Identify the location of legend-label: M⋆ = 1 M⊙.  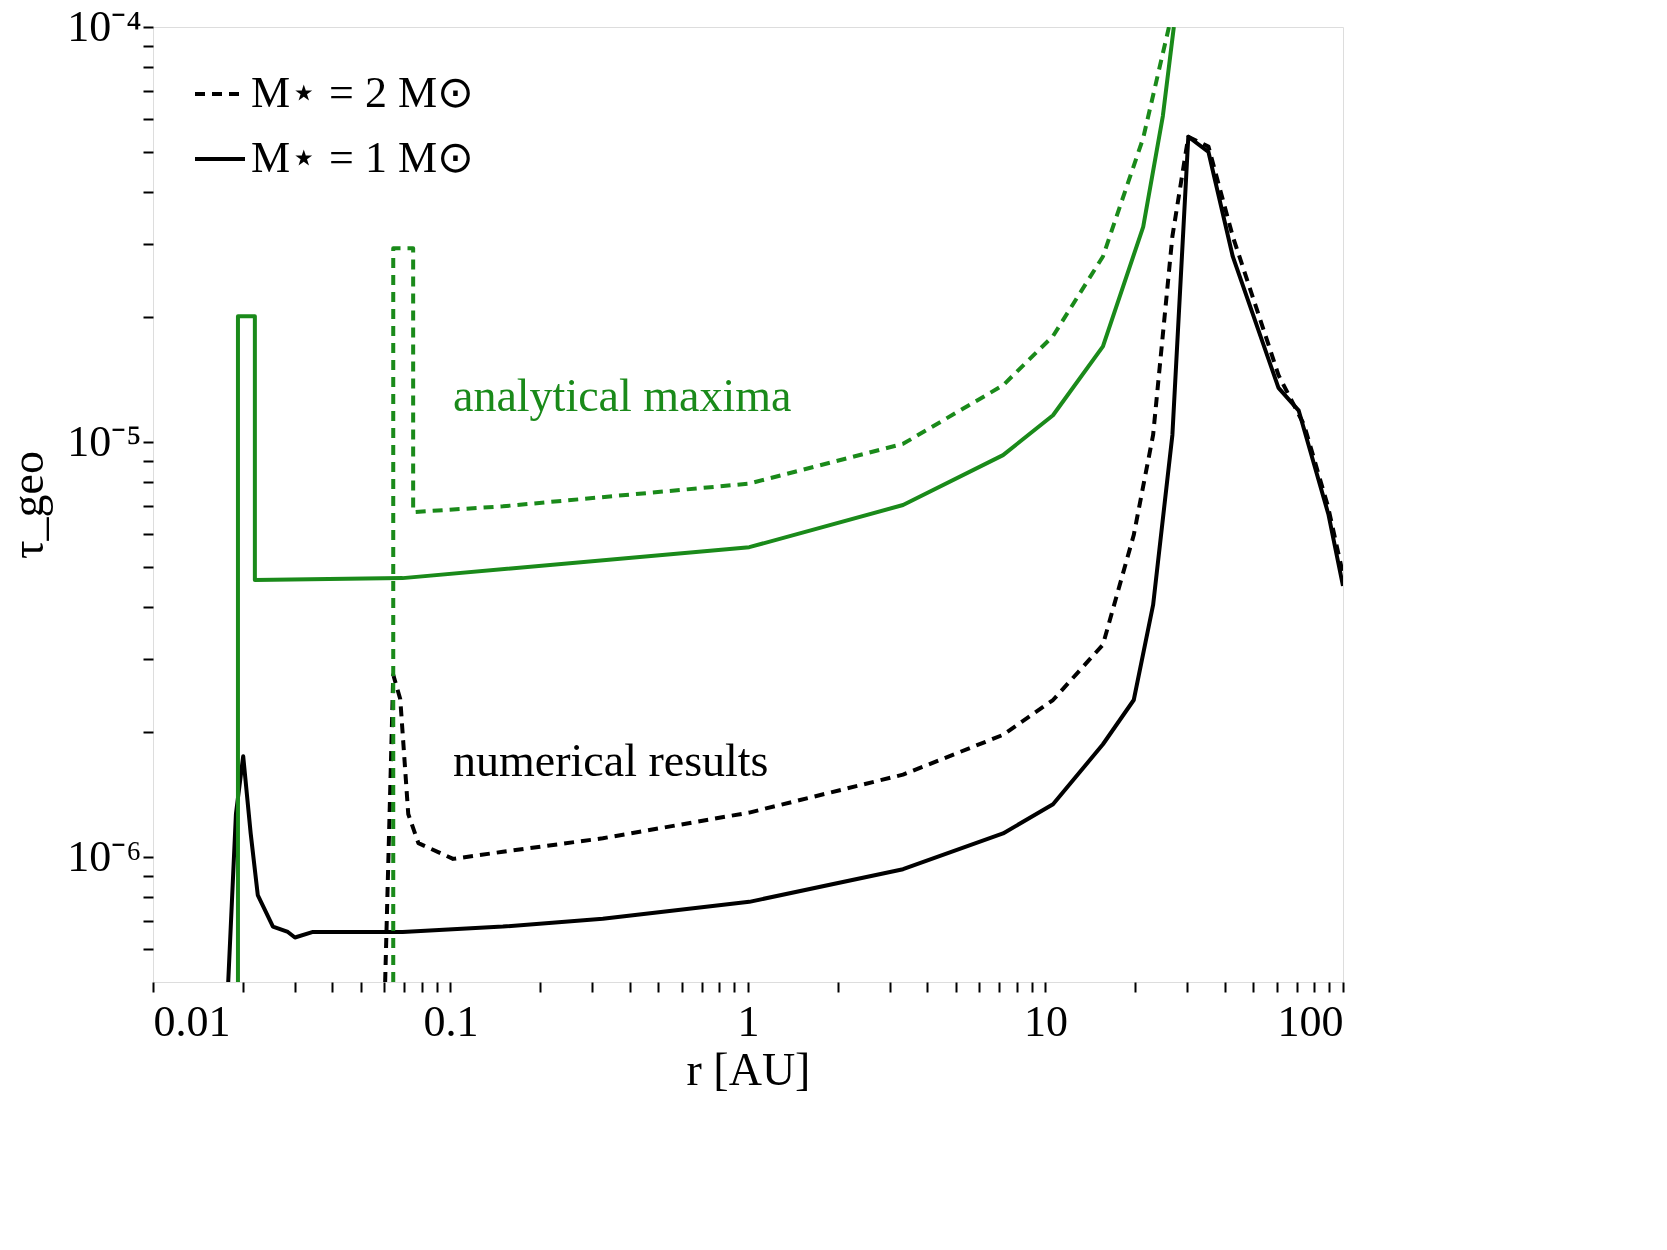
(363, 157).